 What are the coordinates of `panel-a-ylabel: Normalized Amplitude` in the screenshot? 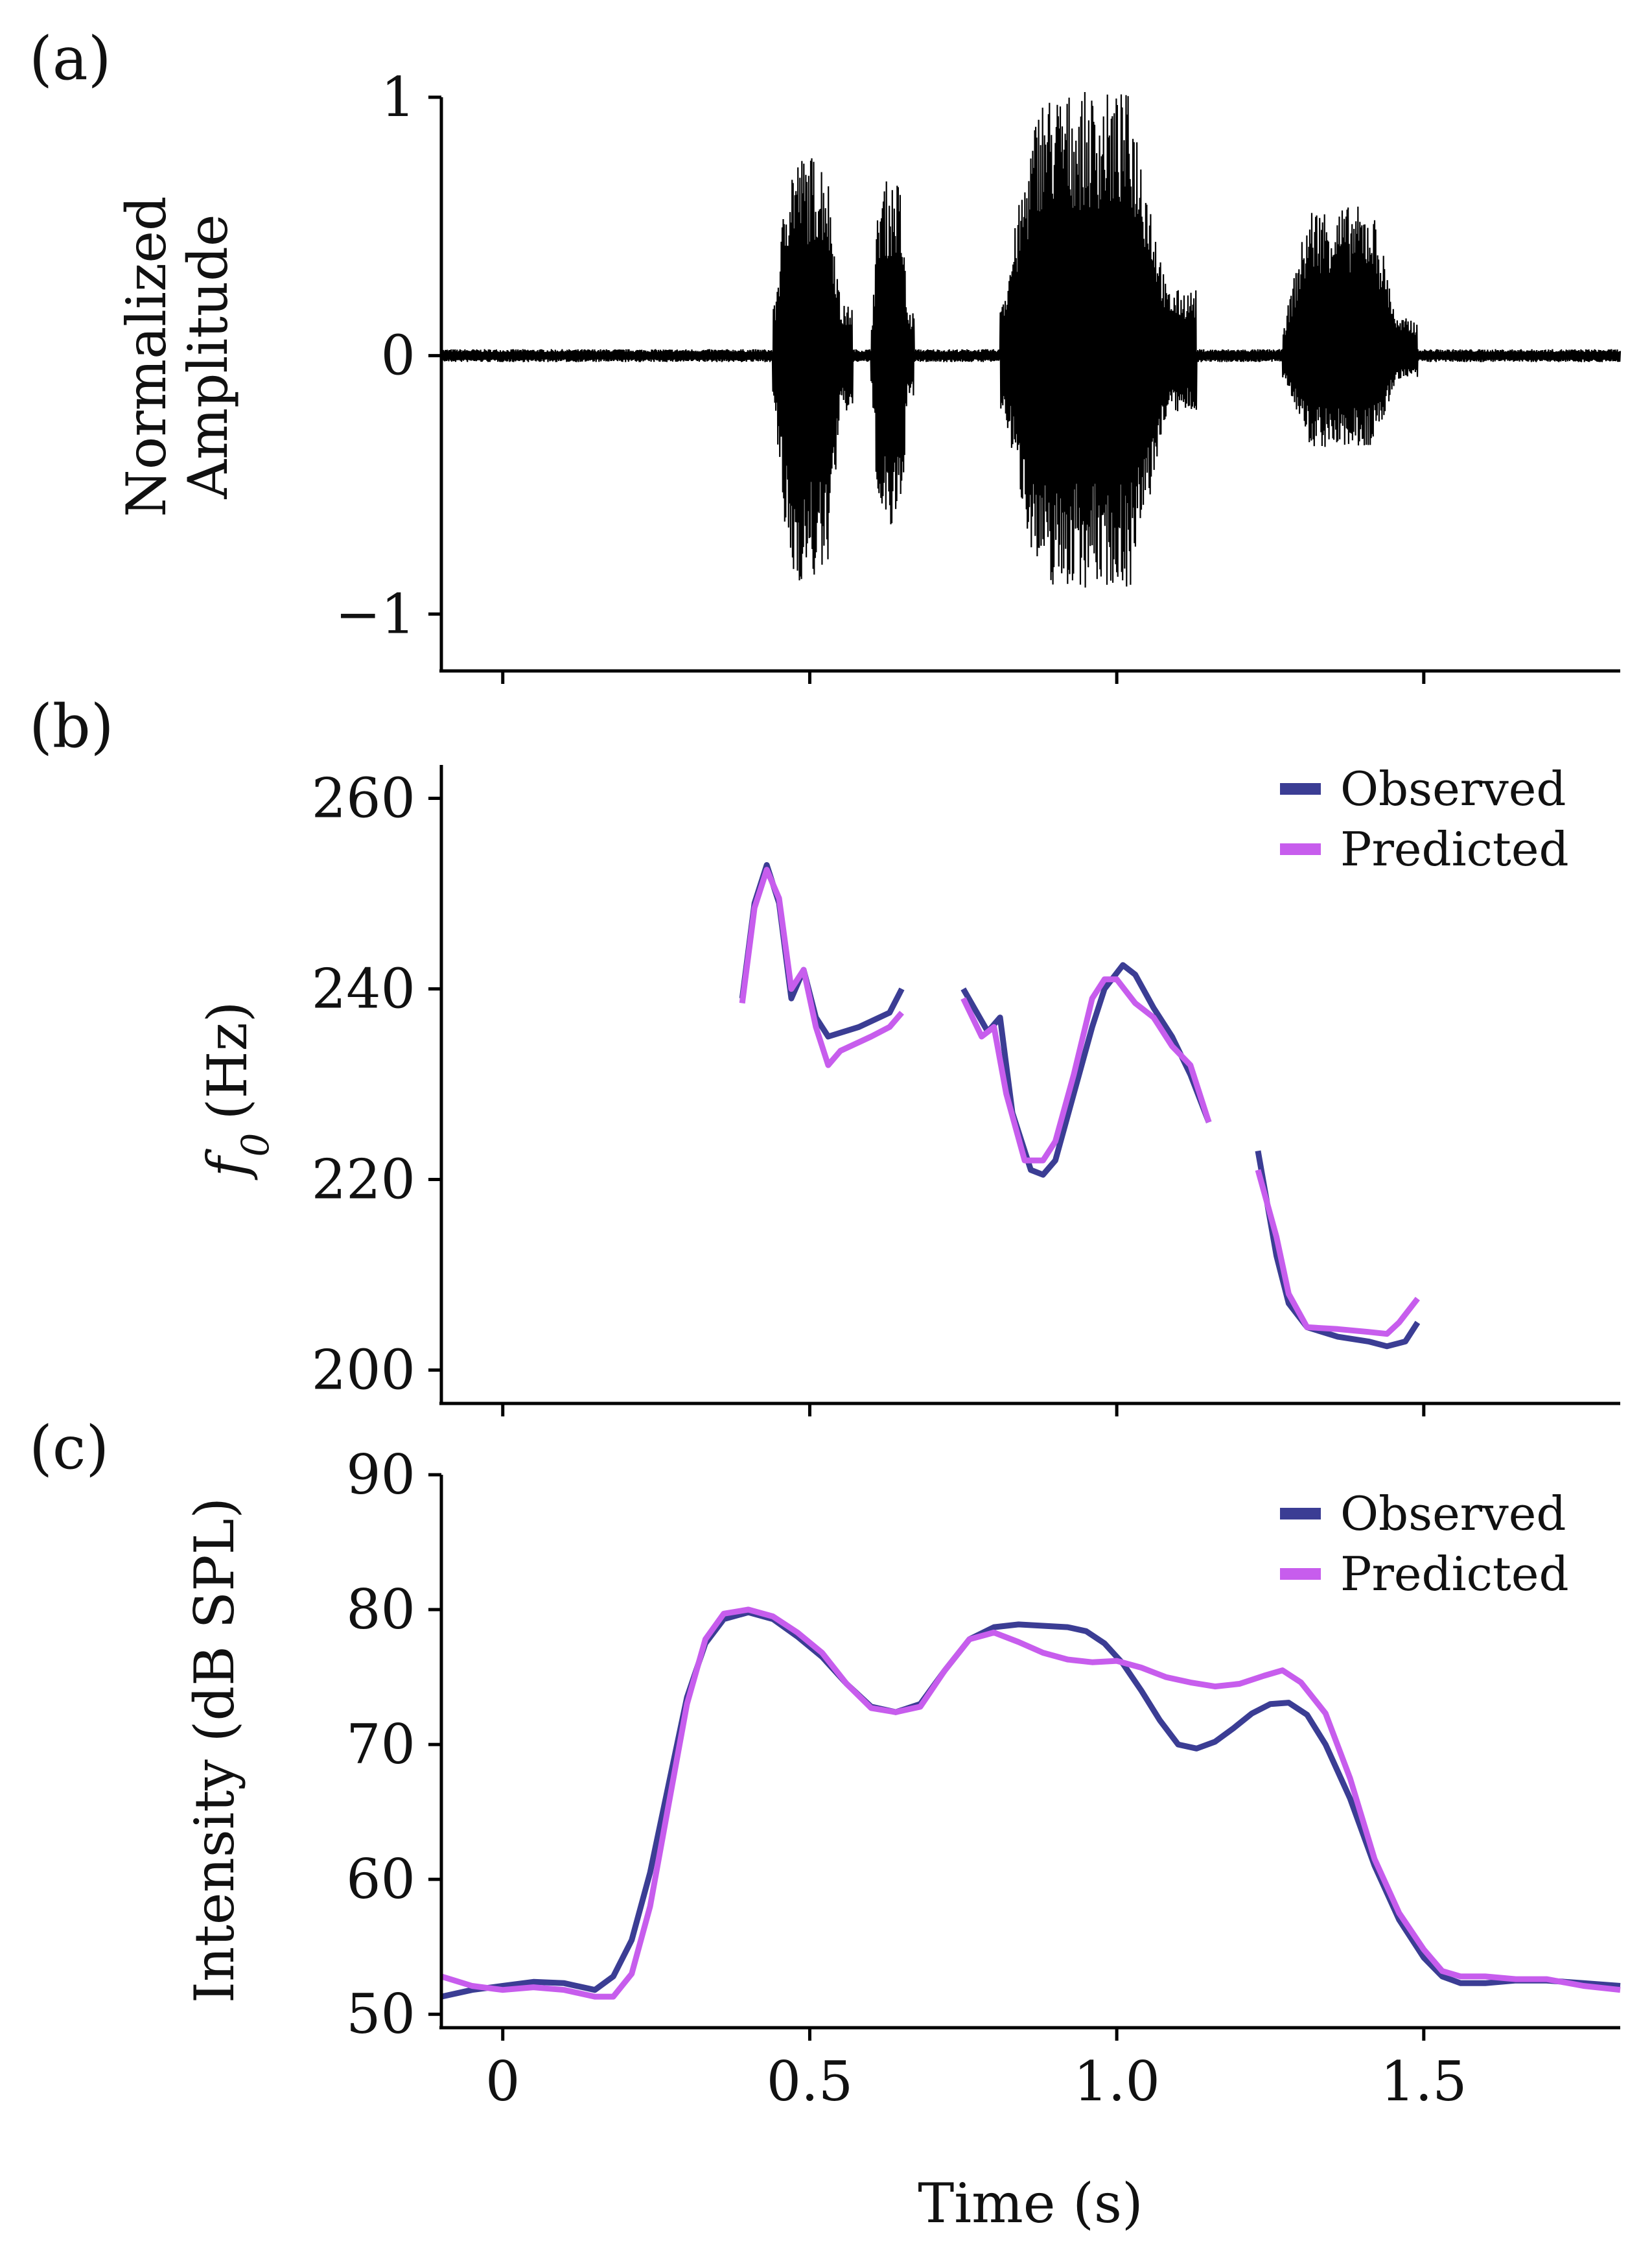 It's located at (177, 356).